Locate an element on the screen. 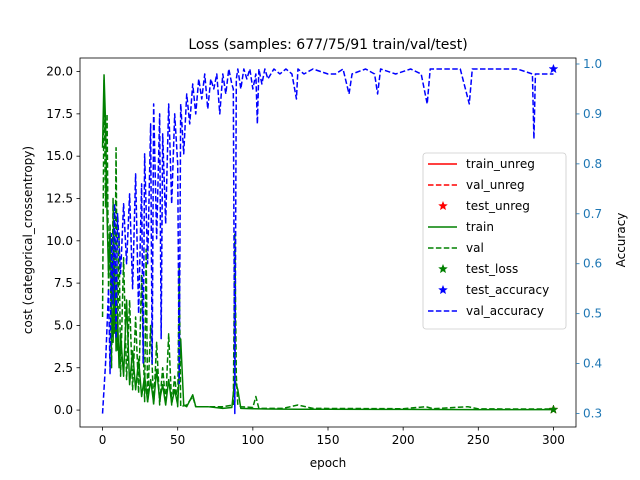 This screenshot has width=640, height=480. marker-test-accuracy is located at coordinates (553, 68).